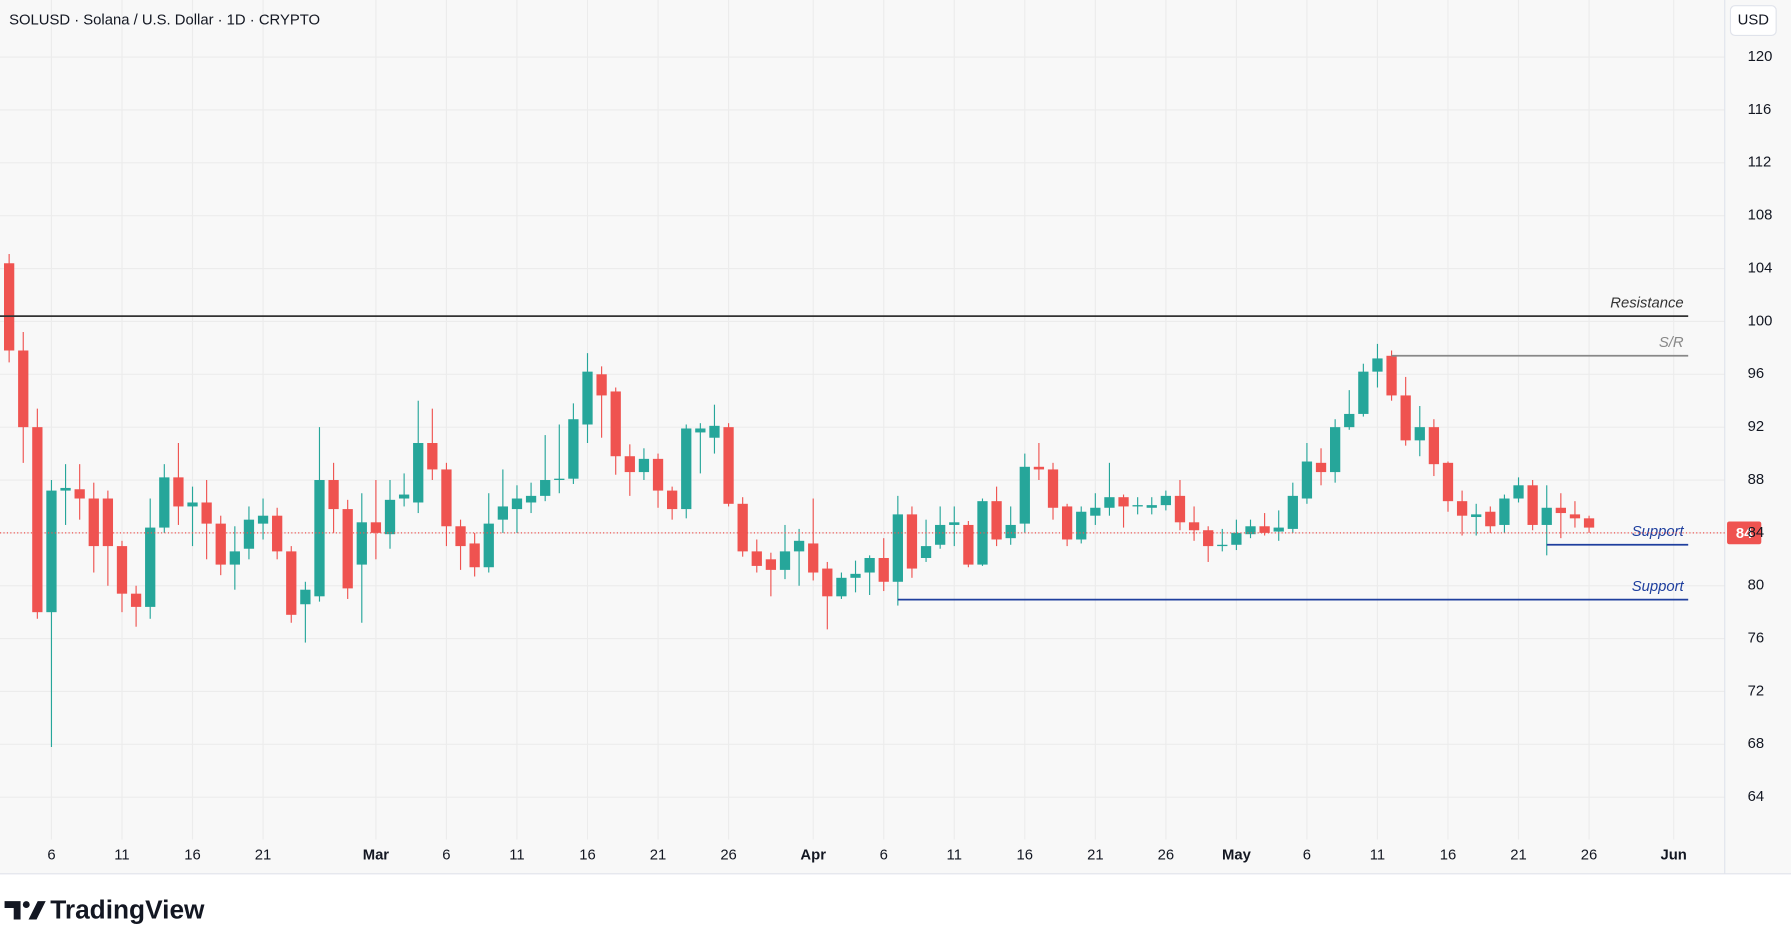 The width and height of the screenshot is (1791, 948). Describe the element at coordinates (1760, 163) in the screenshot. I see `y-tick-label: 112` at that location.